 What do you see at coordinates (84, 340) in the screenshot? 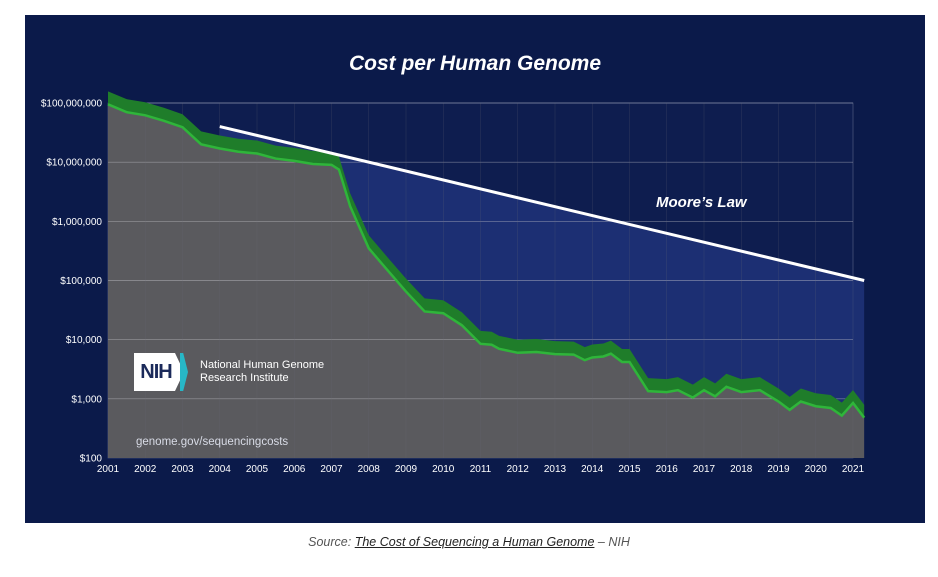
I see `y-tick-label-4: $10,000` at bounding box center [84, 340].